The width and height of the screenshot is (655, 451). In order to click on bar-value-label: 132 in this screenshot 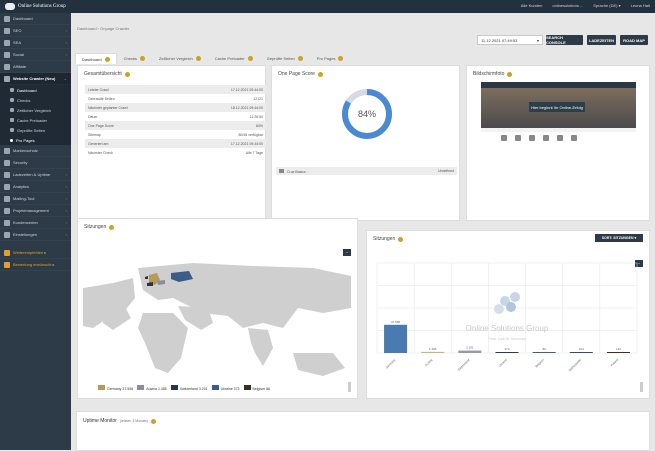, I will do `click(618, 349)`.